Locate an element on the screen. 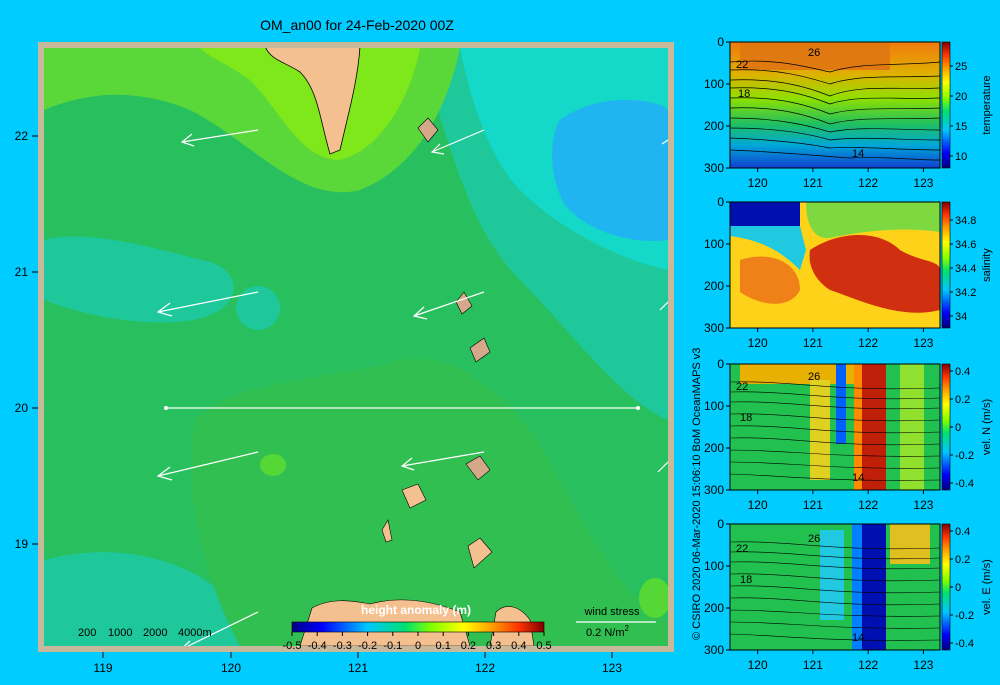 The height and width of the screenshot is (685, 1000). map-x-tick: 119 is located at coordinates (103, 663).